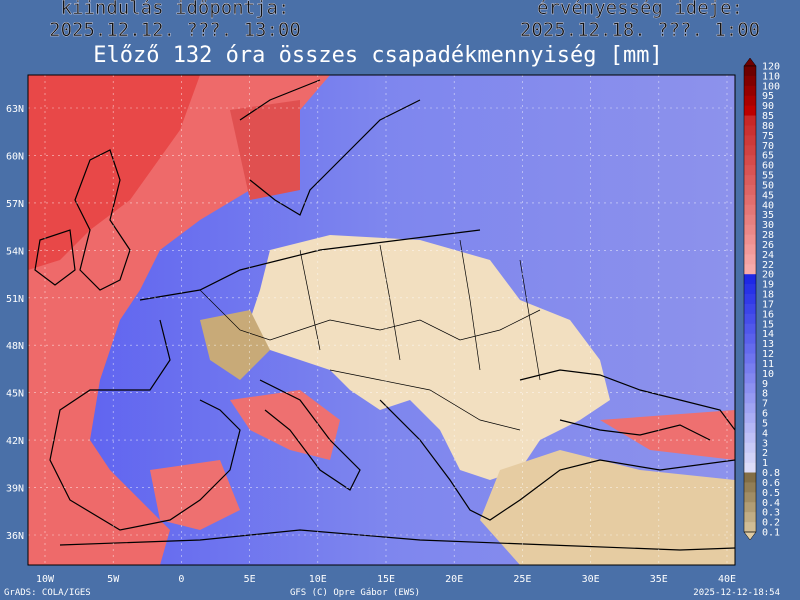 The image size is (800, 600). Describe the element at coordinates (768, 225) in the screenshot. I see `colorbar-label: 30` at that location.